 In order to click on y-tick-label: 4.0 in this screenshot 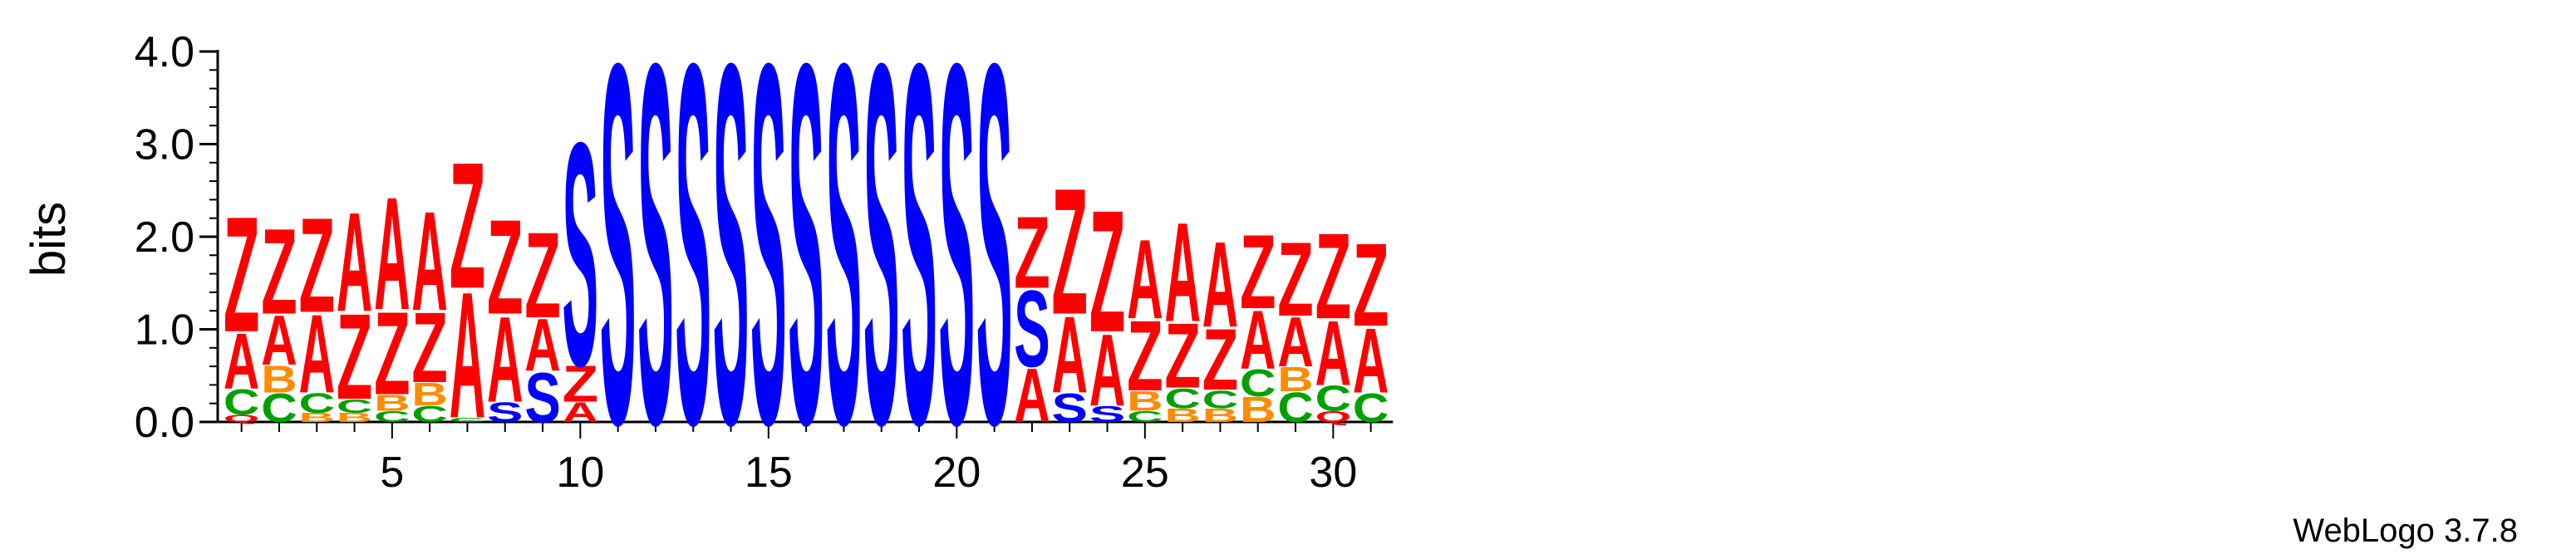, I will do `click(164, 52)`.